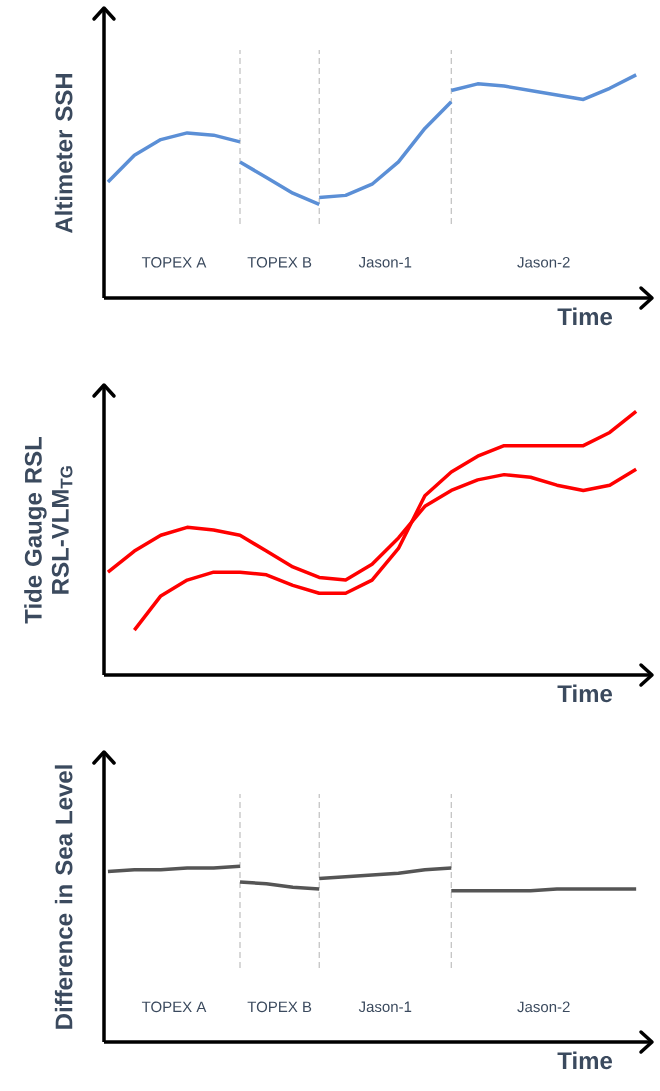  I want to click on y-axis-title: Tide Gauge RSL RSL-VLM$_{TG}$, so click(48, 530).